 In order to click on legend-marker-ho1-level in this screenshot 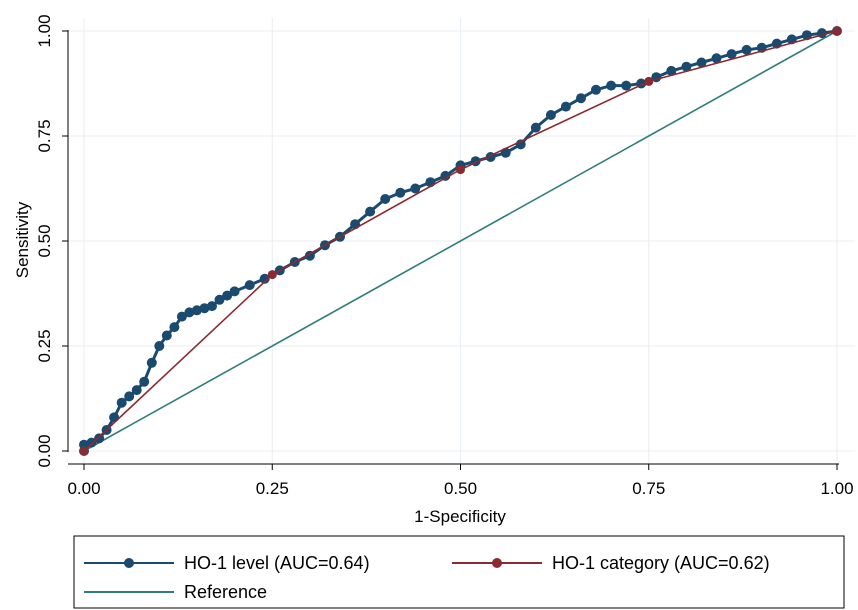, I will do `click(129, 563)`.